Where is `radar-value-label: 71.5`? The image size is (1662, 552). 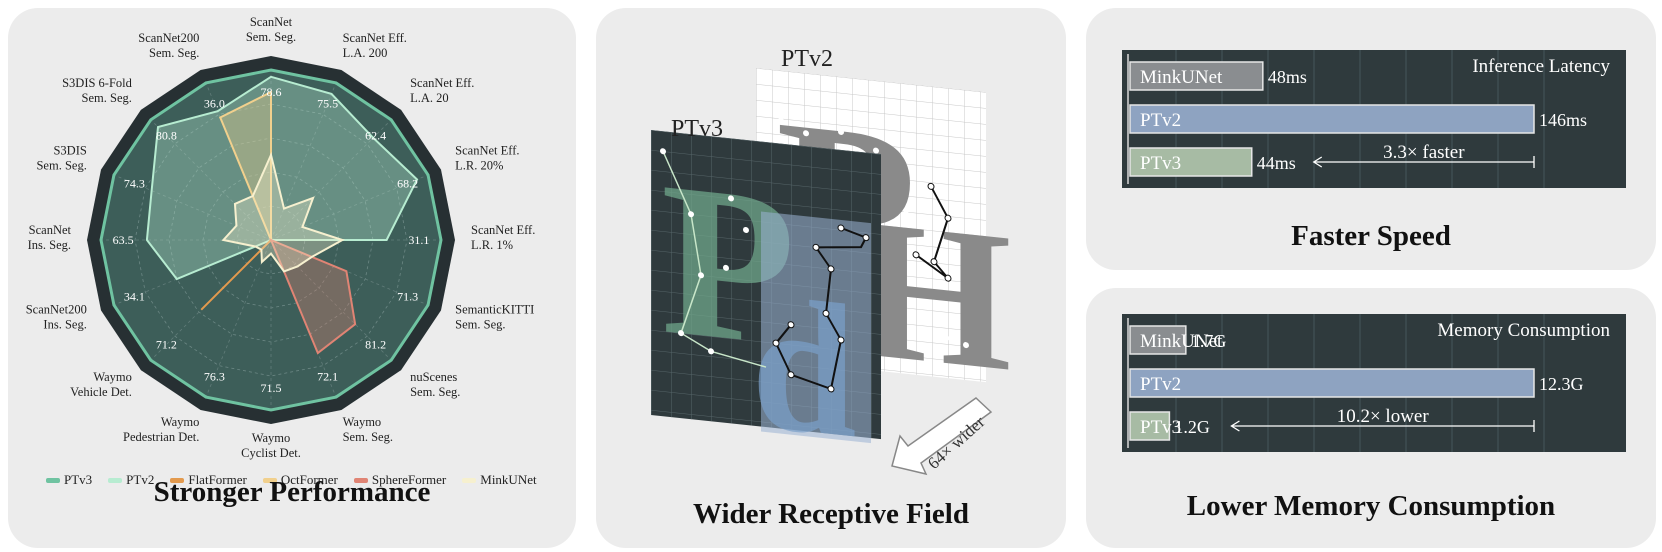 radar-value-label: 71.5 is located at coordinates (271, 388).